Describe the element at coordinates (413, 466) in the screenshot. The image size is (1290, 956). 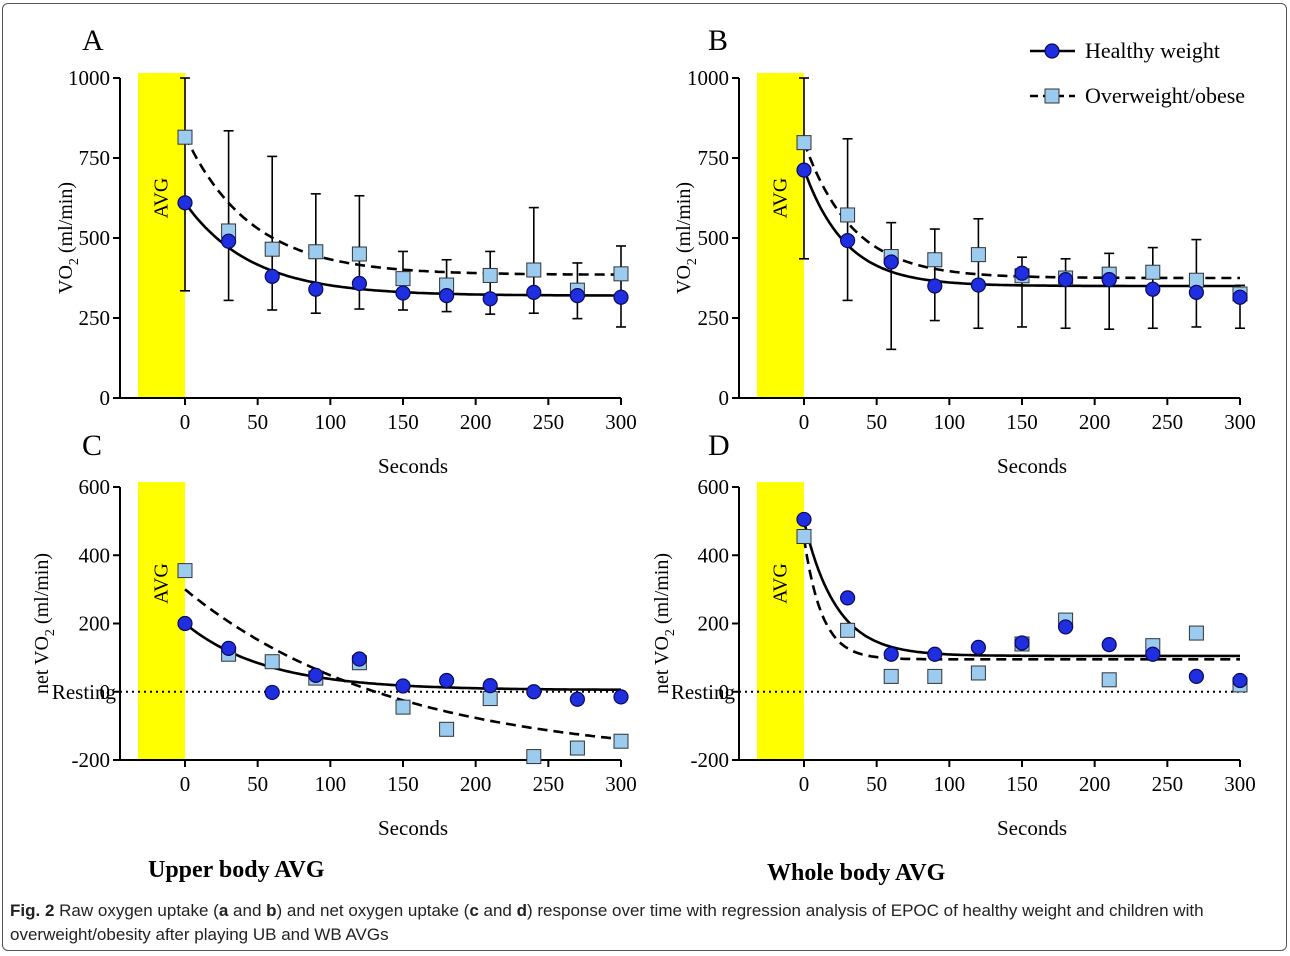
I see `x-axis-title-a: Seconds` at that location.